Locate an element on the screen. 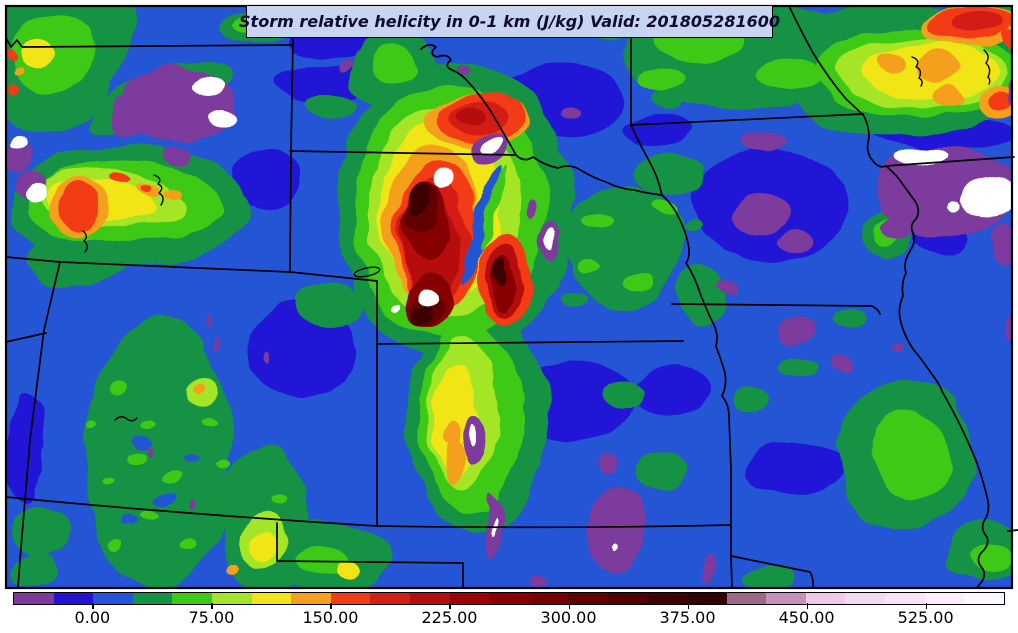 The image size is (1018, 633). border-ia-mo is located at coordinates (776, 309).